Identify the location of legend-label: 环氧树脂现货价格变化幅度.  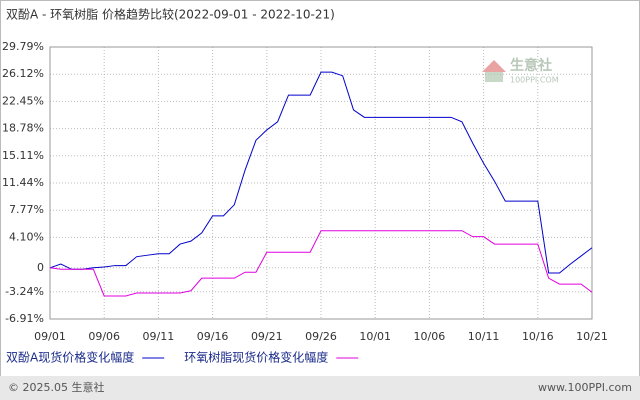
(256, 357).